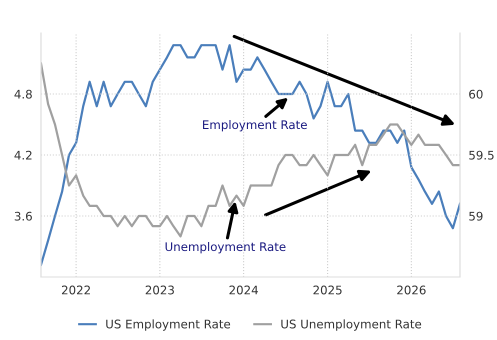  What do you see at coordinates (76, 290) in the screenshot?
I see `x-tick-label: 2022` at bounding box center [76, 290].